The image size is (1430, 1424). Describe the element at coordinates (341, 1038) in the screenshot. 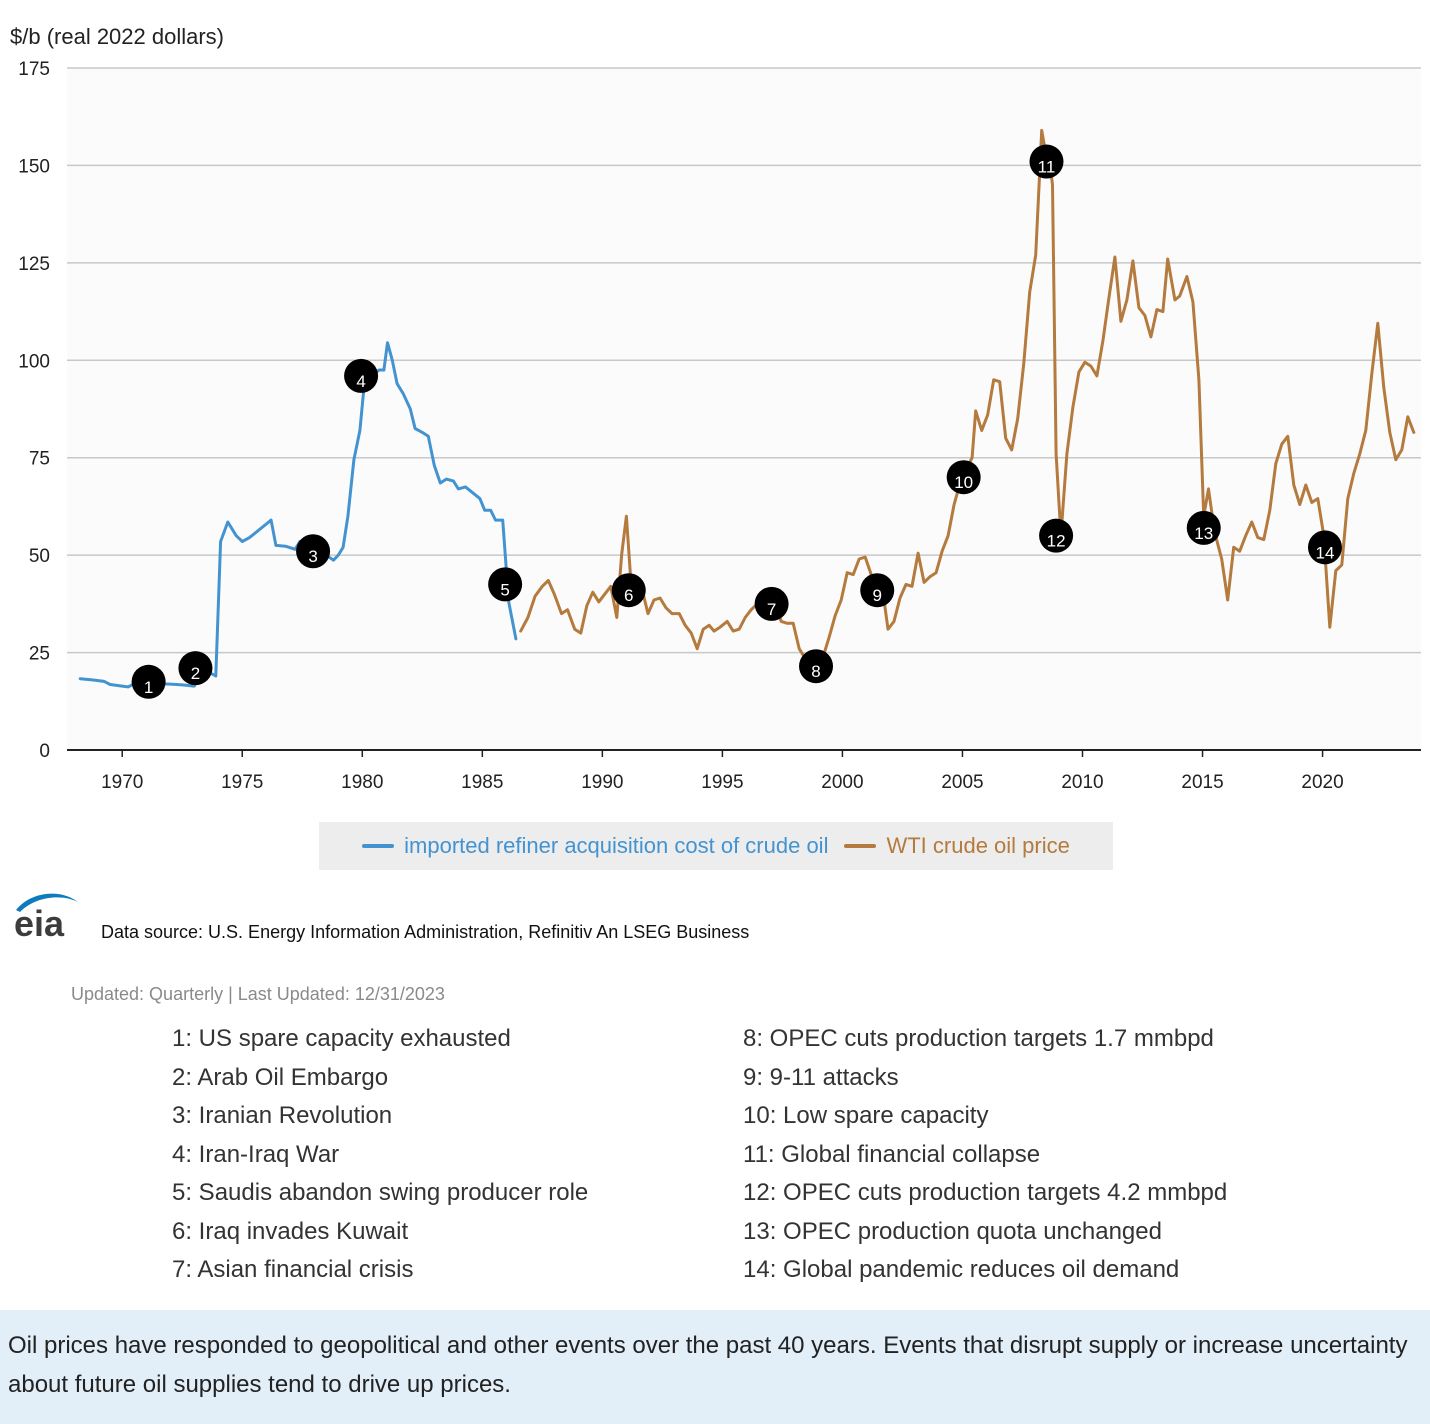

I see `event-item: 1: US spare capacity exhausted` at that location.